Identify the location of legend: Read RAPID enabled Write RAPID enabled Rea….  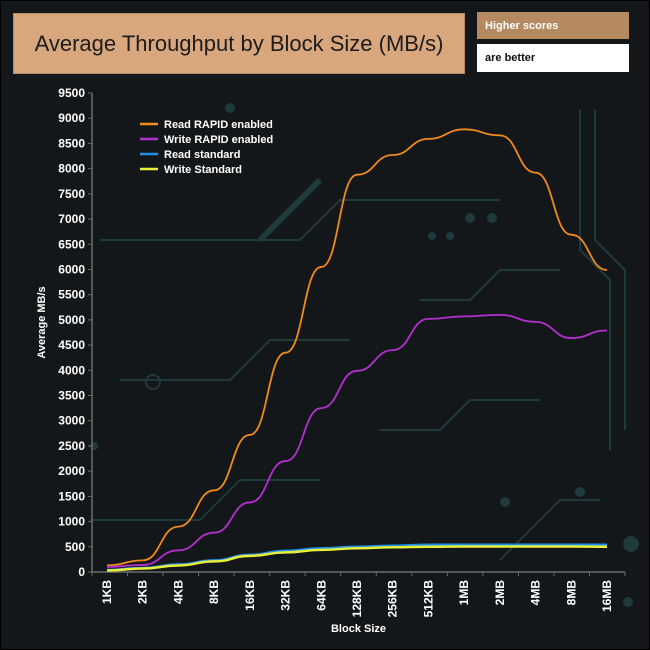
(206, 147).